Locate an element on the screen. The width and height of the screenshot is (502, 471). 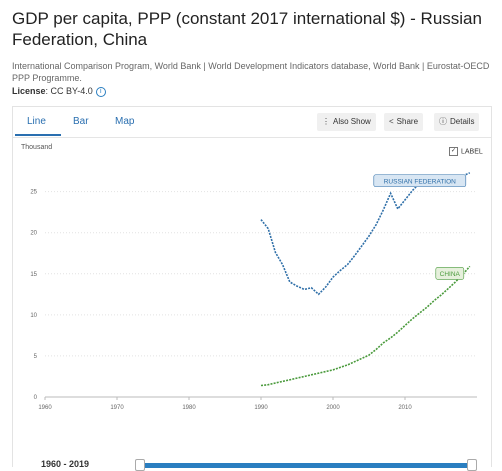
more-vertical-icon: ⋮ is located at coordinates (326, 121).